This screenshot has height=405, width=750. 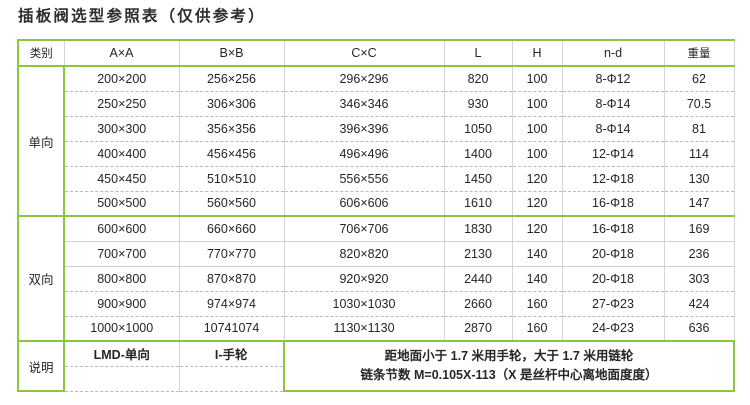 What do you see at coordinates (232, 279) in the screenshot?
I see `cell-bxb: 870×870` at bounding box center [232, 279].